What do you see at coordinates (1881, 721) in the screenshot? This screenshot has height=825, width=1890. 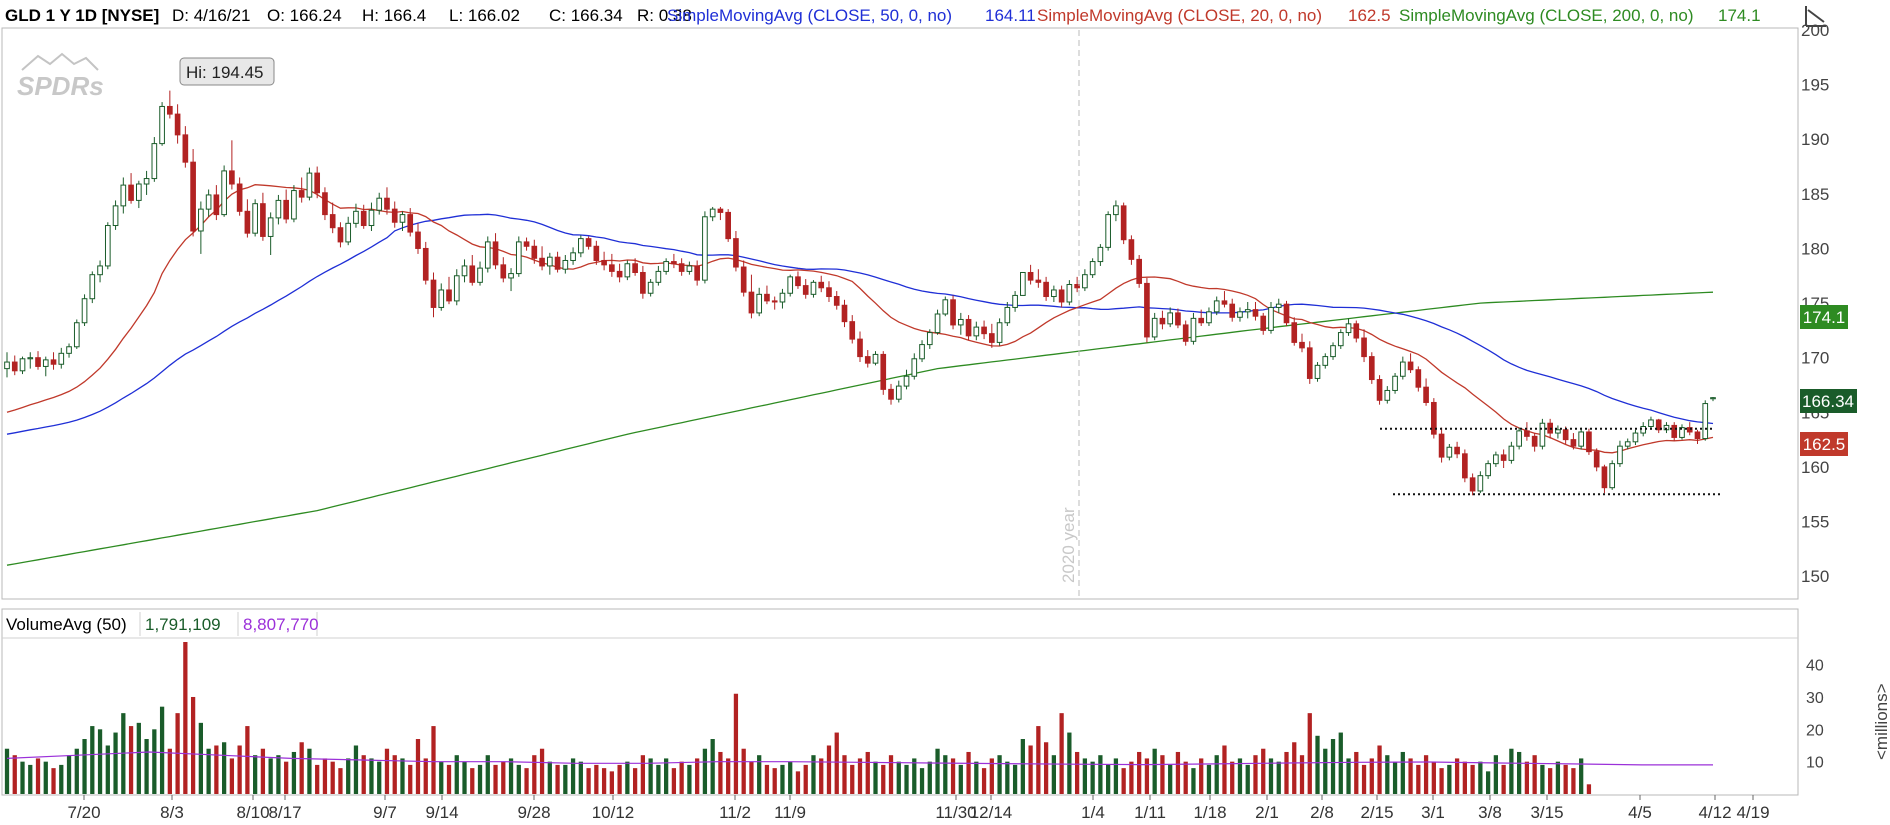 I see `volume-axis-label: <millions>` at bounding box center [1881, 721].